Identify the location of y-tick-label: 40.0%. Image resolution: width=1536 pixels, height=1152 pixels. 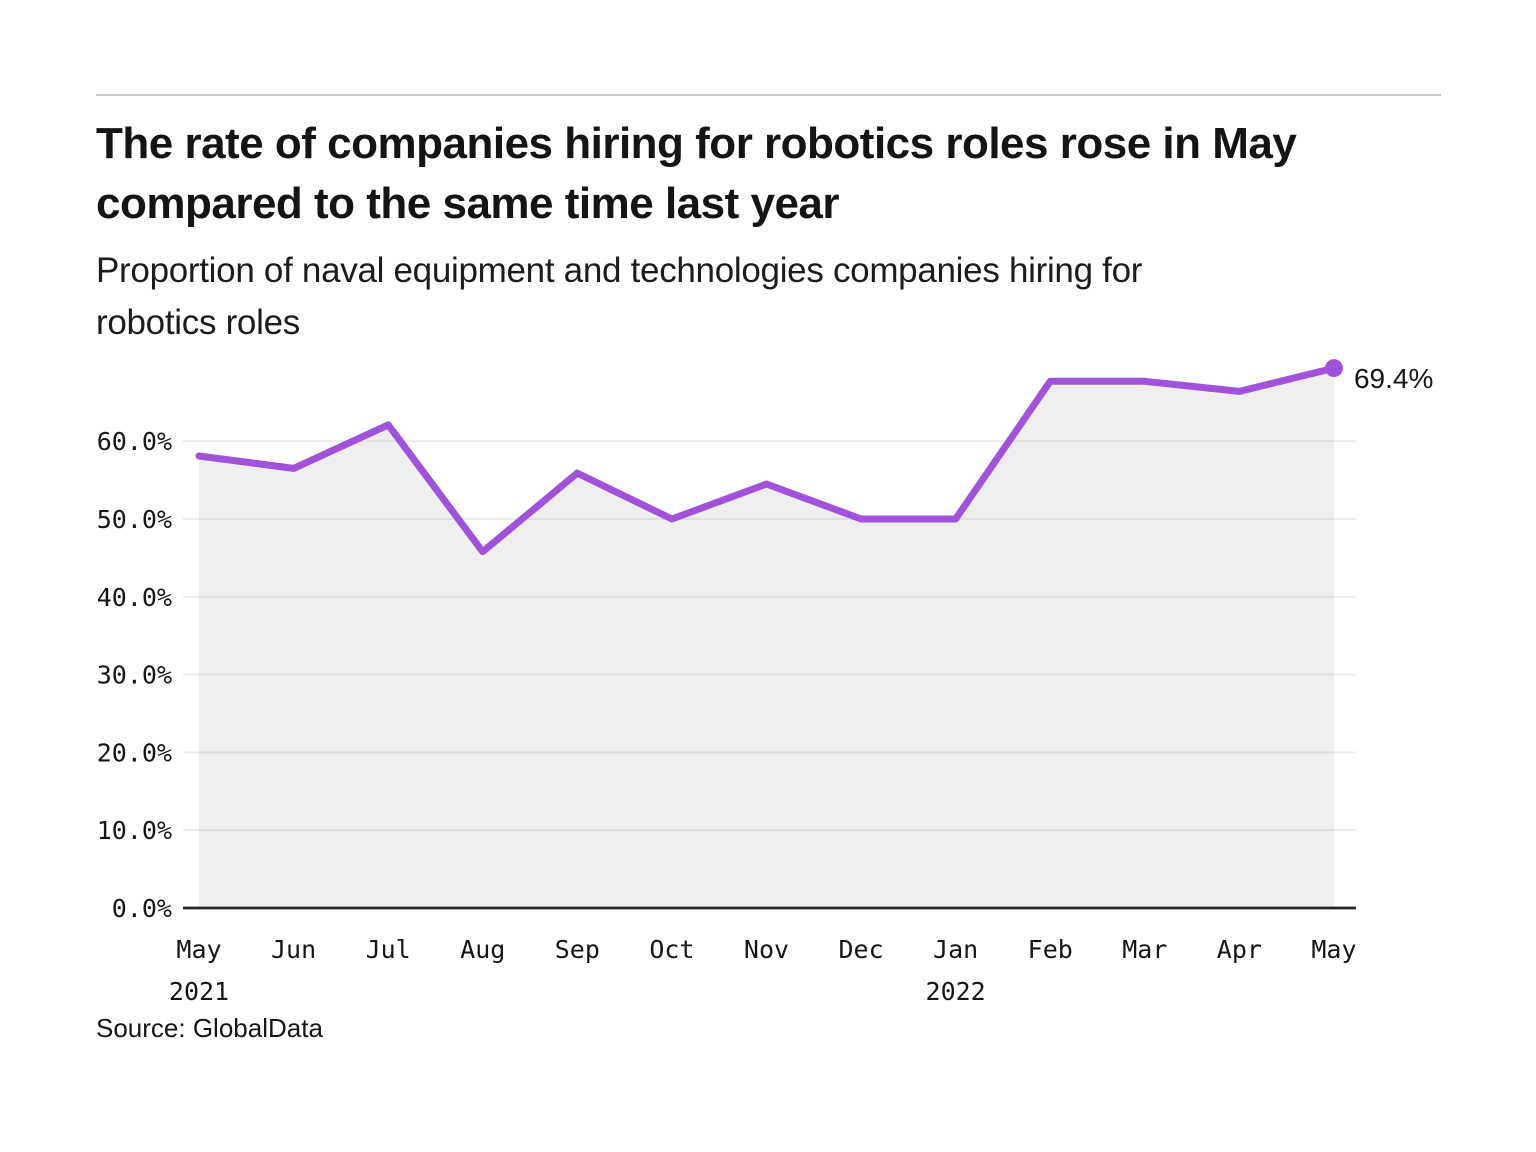
(134, 597).